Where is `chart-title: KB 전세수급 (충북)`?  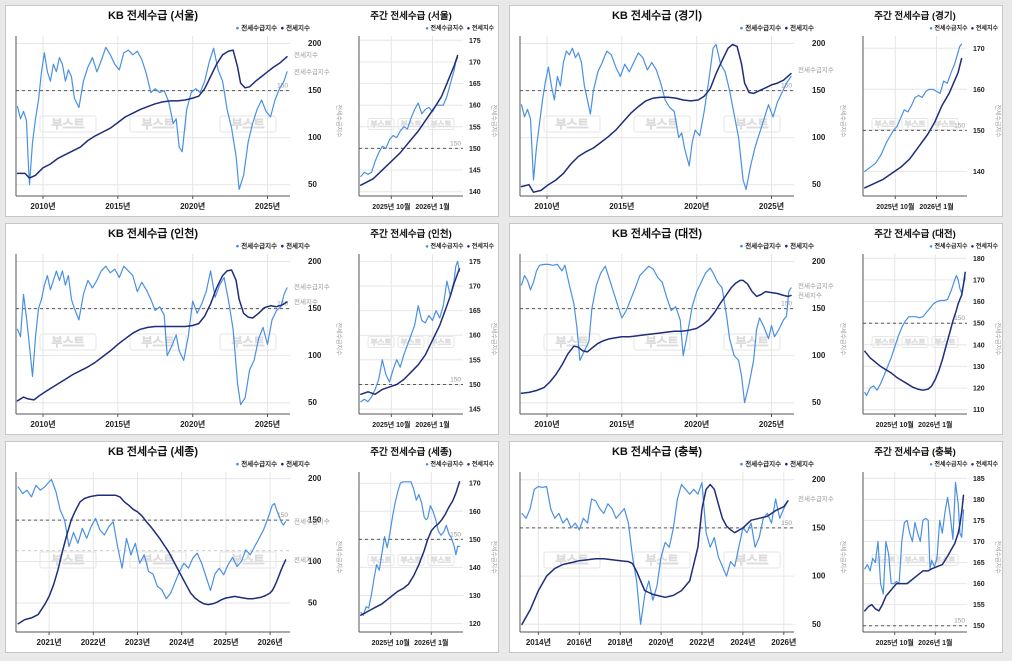 chart-title: KB 전세수급 (충북) is located at coordinates (657, 451).